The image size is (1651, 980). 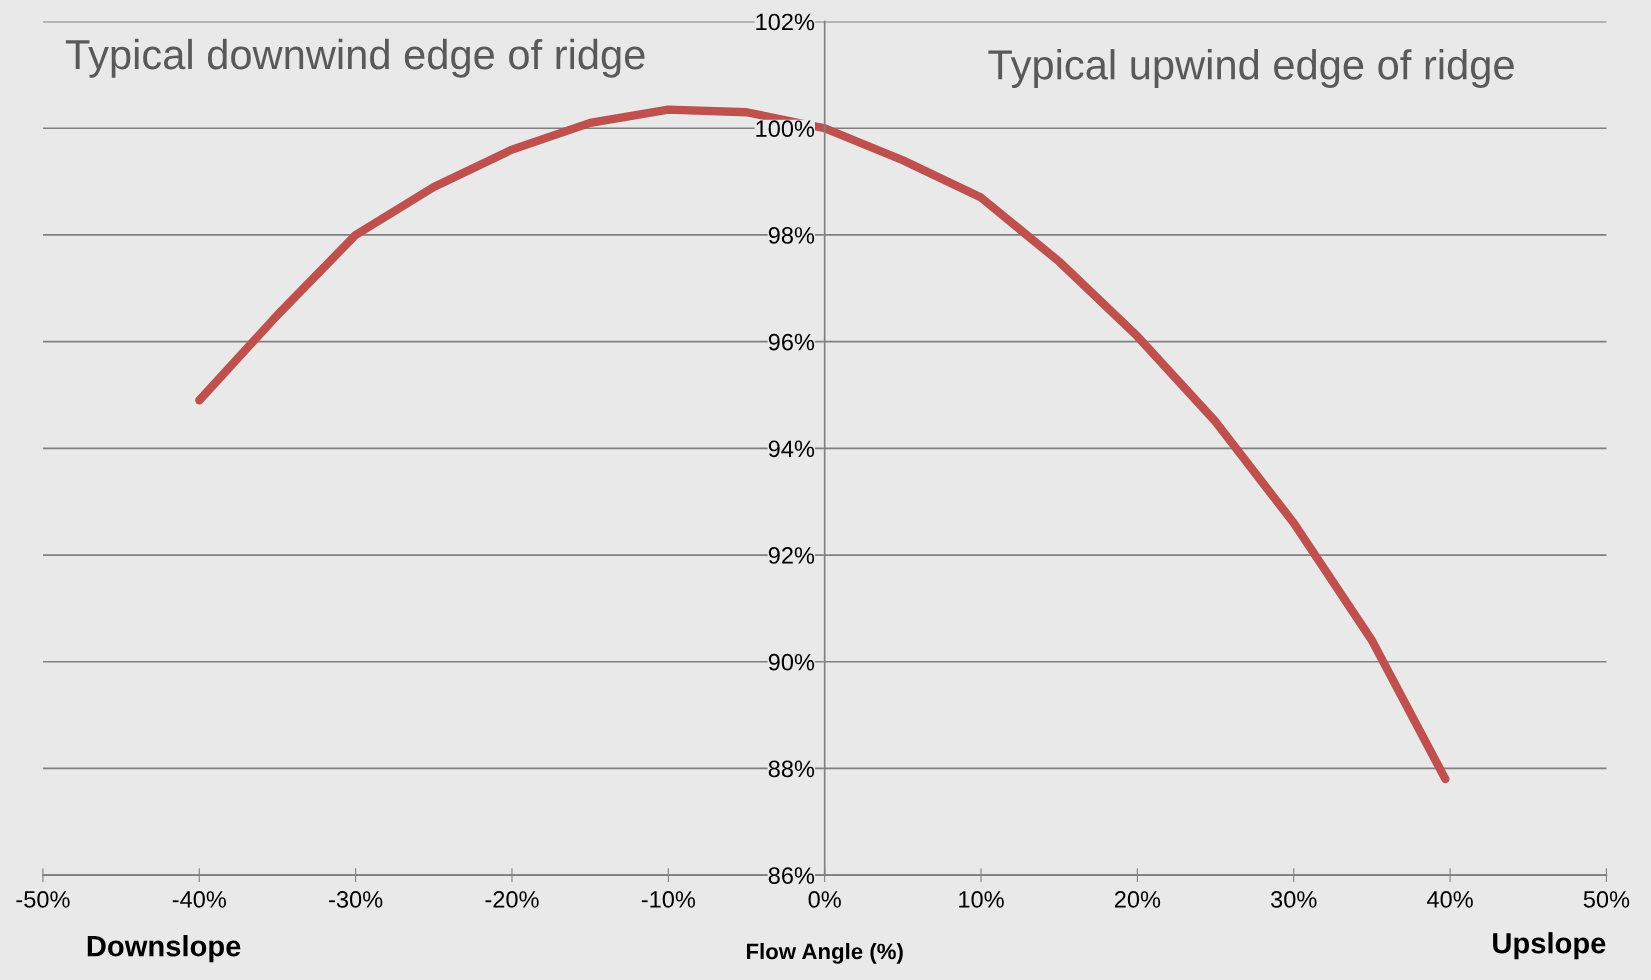 What do you see at coordinates (1251, 68) in the screenshot?
I see `annotation: Typical upwind edge of ridge` at bounding box center [1251, 68].